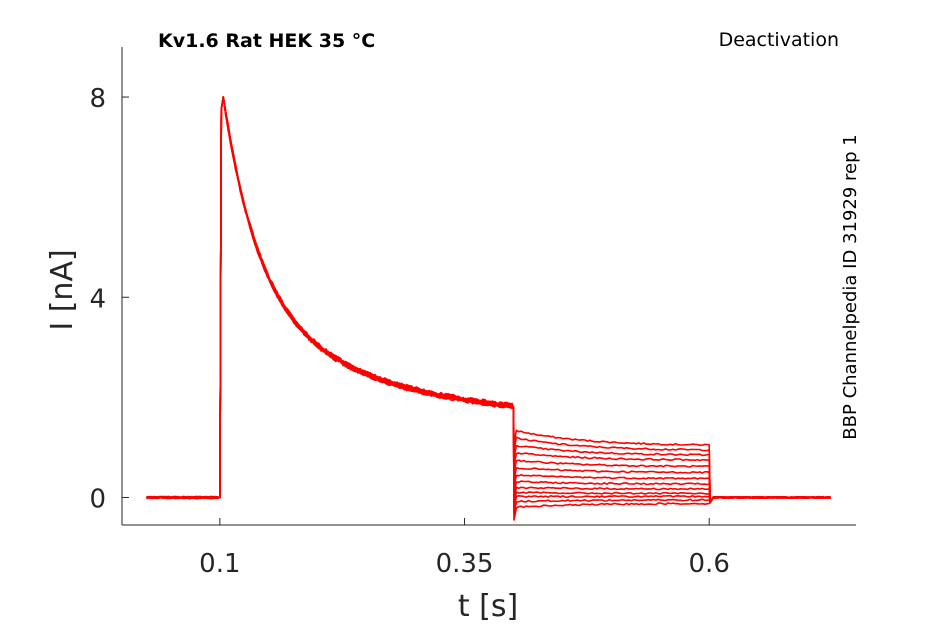 This screenshot has height=629, width=945. Describe the element at coordinates (779, 40) in the screenshot. I see `chart-subtitle: Deactivation` at that location.